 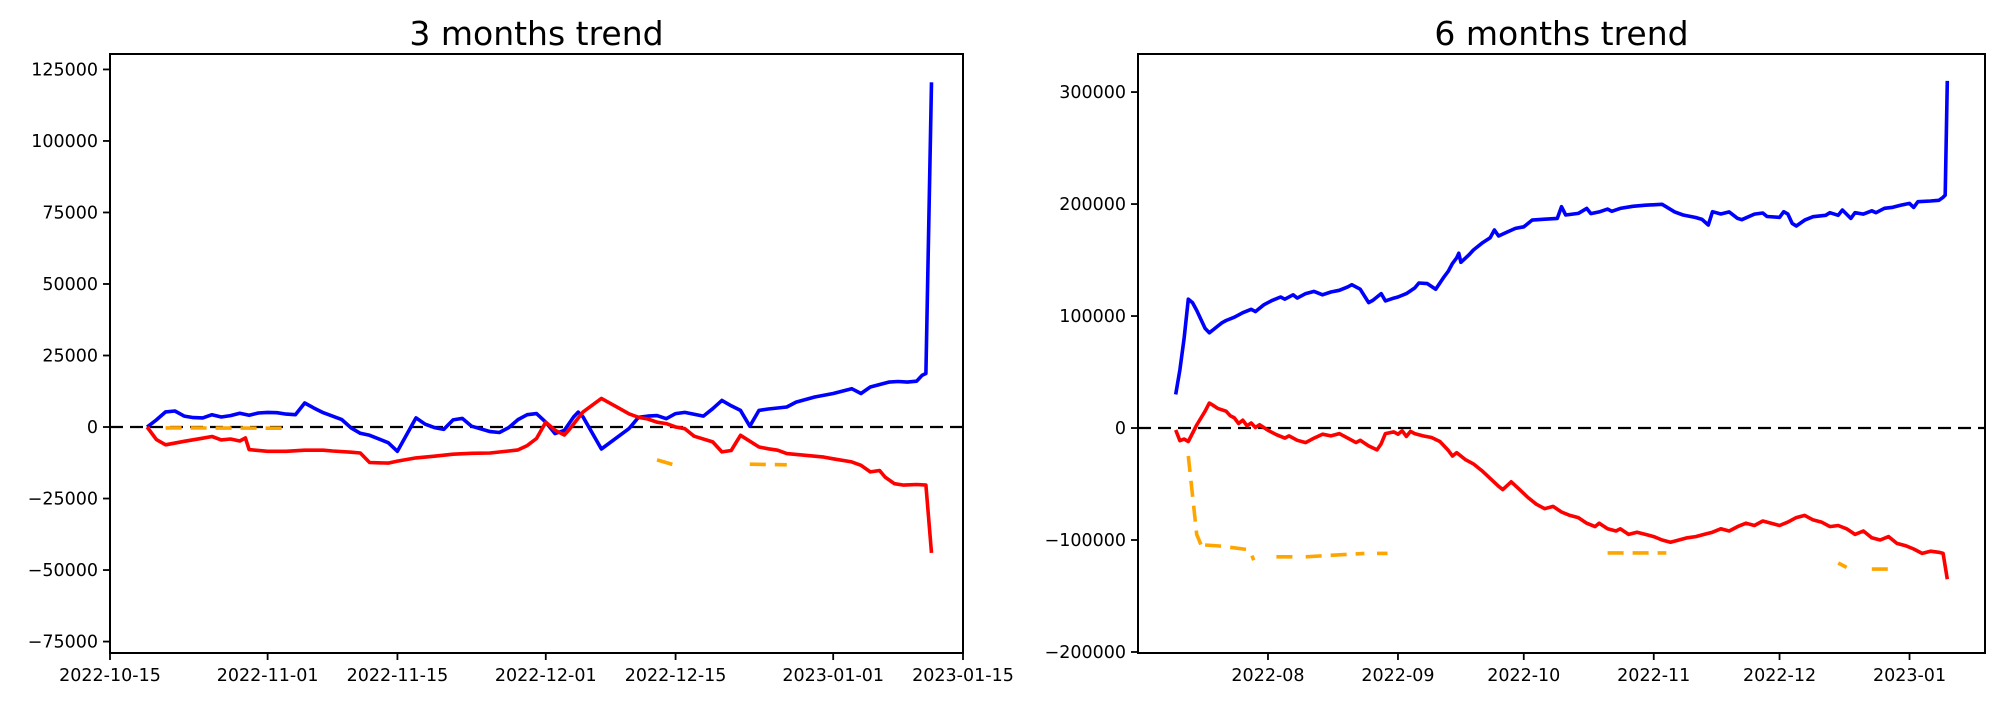 What do you see at coordinates (1523, 676) in the screenshot?
I see `x-tick-label: 2022-10` at bounding box center [1523, 676].